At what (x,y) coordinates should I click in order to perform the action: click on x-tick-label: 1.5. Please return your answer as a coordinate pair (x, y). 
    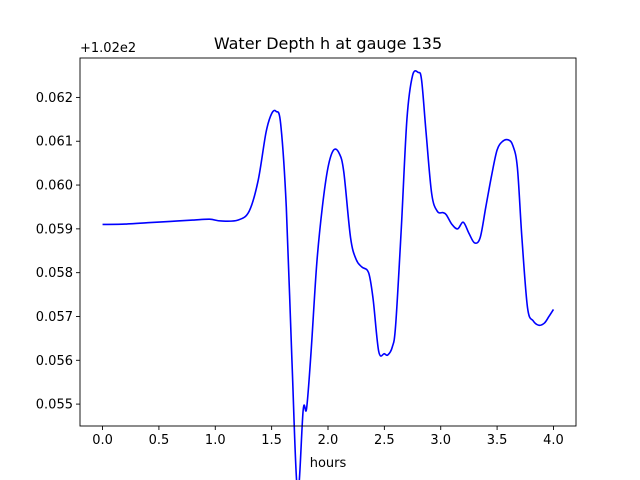
    Looking at the image, I should click on (271, 440).